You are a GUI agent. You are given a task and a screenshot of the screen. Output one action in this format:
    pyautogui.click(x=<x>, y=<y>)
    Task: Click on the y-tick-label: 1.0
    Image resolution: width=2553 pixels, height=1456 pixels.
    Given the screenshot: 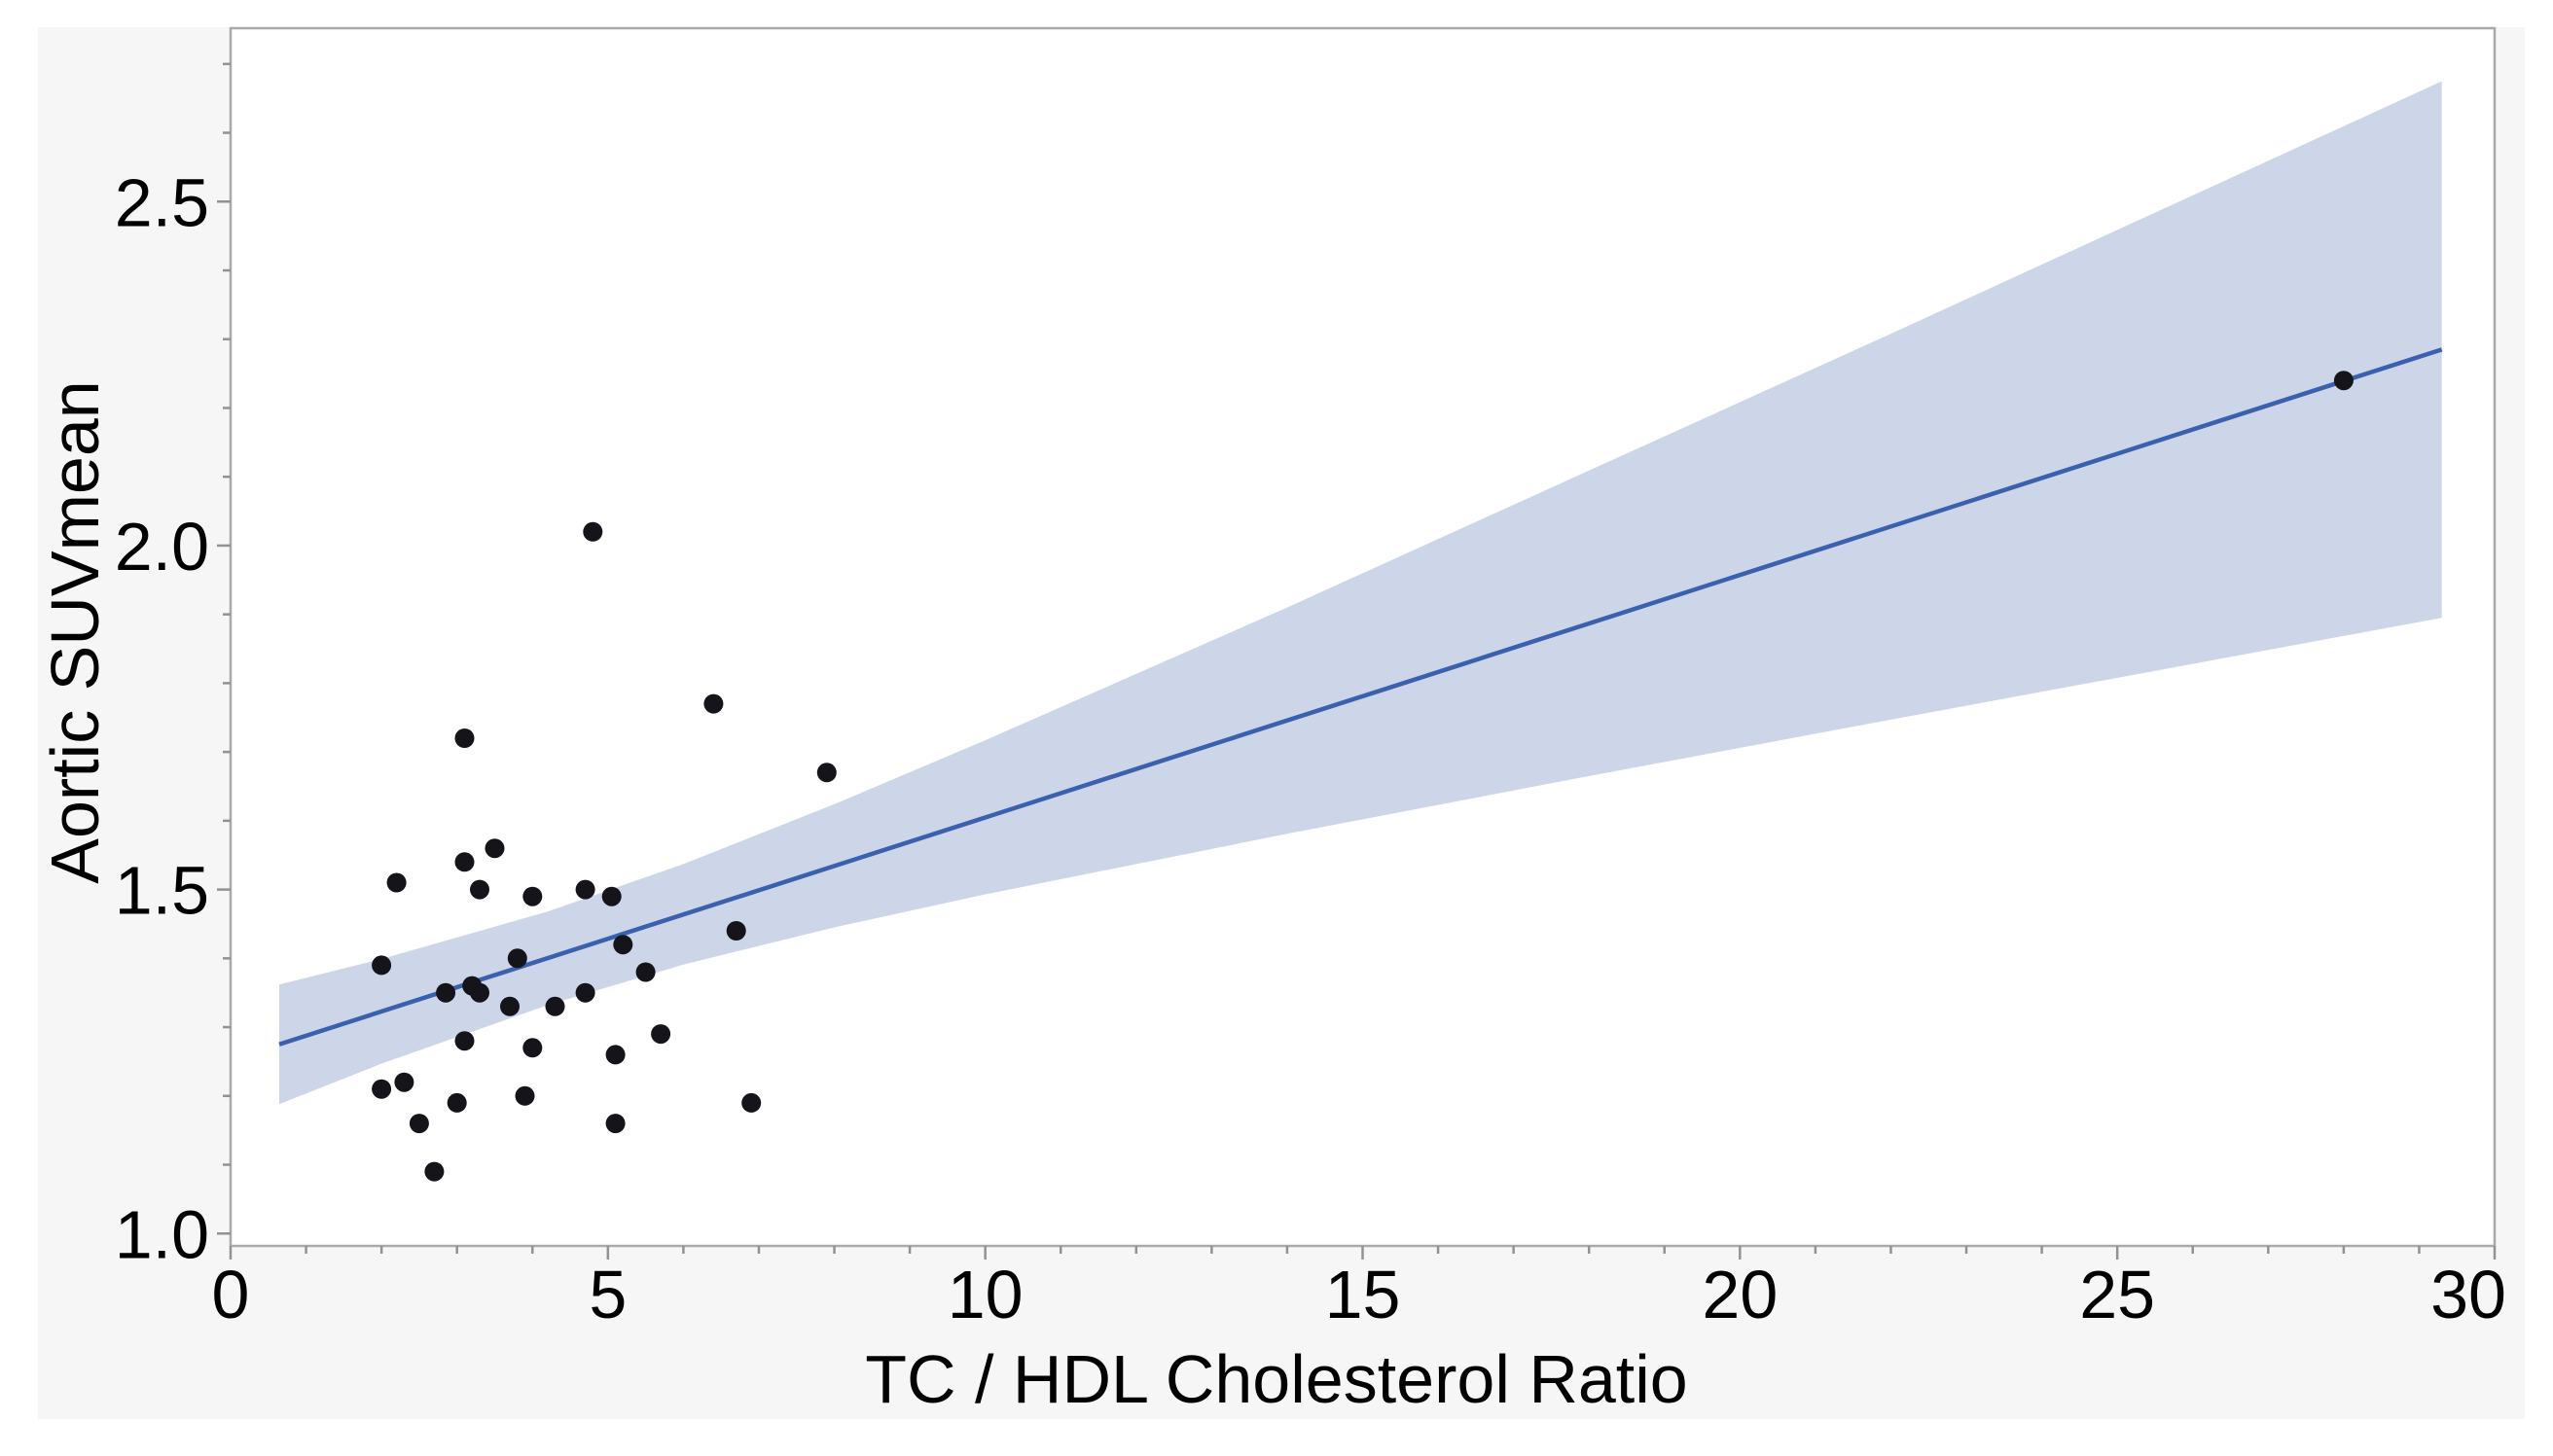 What is the action you would take?
    pyautogui.click(x=162, y=1234)
    